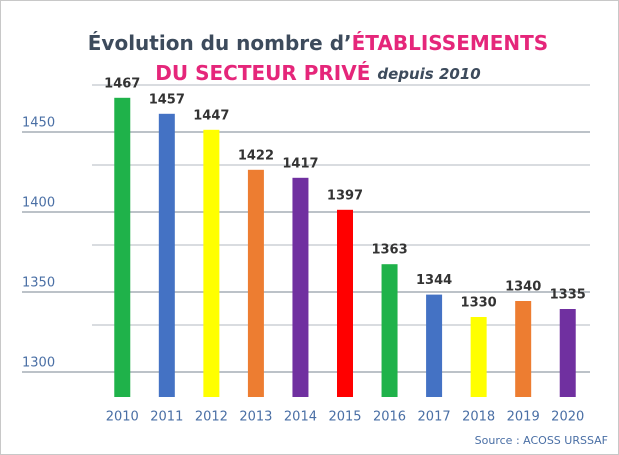  Describe the element at coordinates (38, 123) in the screenshot. I see `y-tick-label: 1450` at that location.